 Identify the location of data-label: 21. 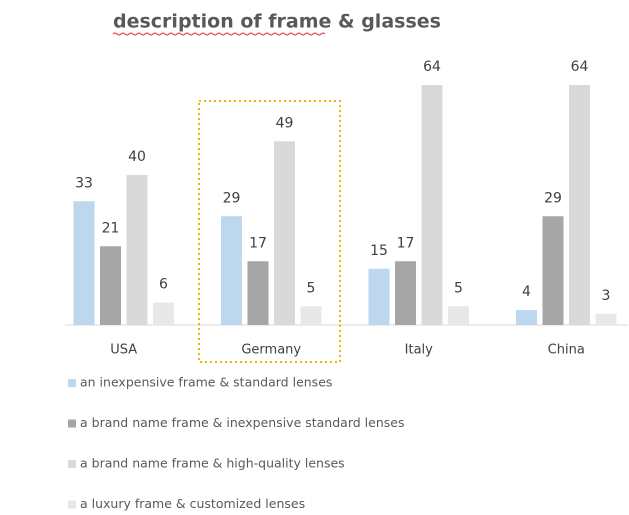
(111, 228).